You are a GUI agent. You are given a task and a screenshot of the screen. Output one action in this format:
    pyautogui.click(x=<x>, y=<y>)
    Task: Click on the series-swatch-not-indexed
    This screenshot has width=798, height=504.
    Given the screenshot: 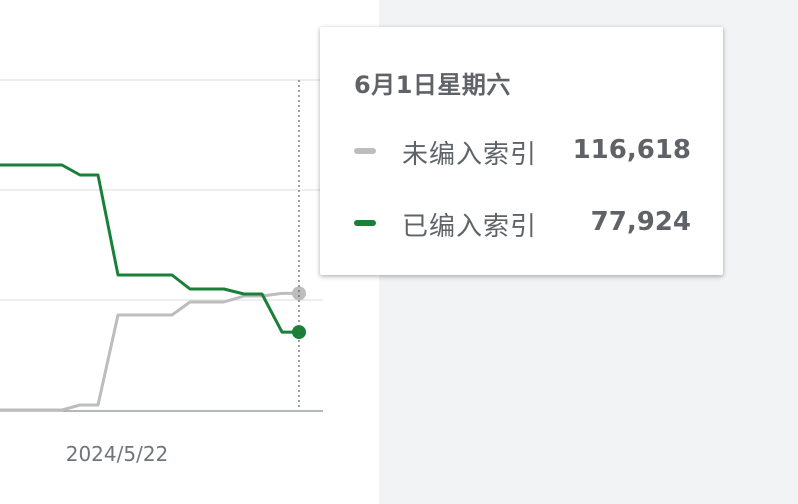 What is the action you would take?
    pyautogui.click(x=365, y=151)
    